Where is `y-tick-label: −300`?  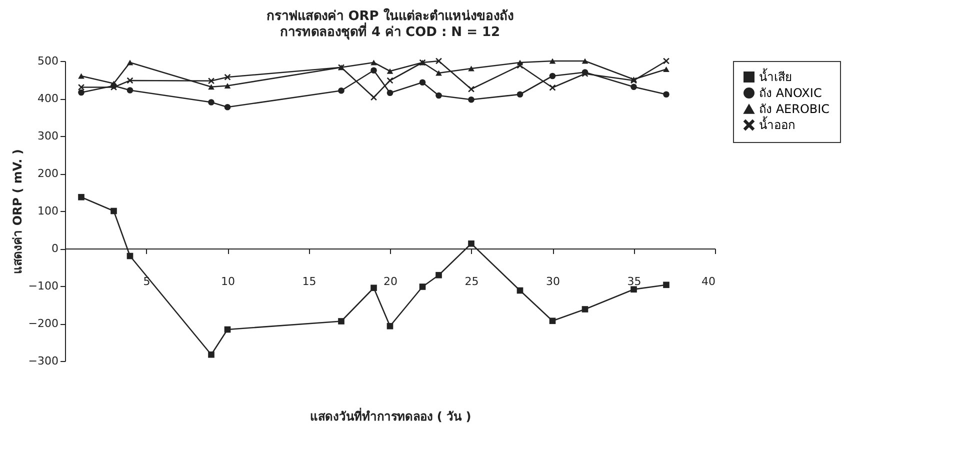
y-tick-label: −300 is located at coordinates (43, 361).